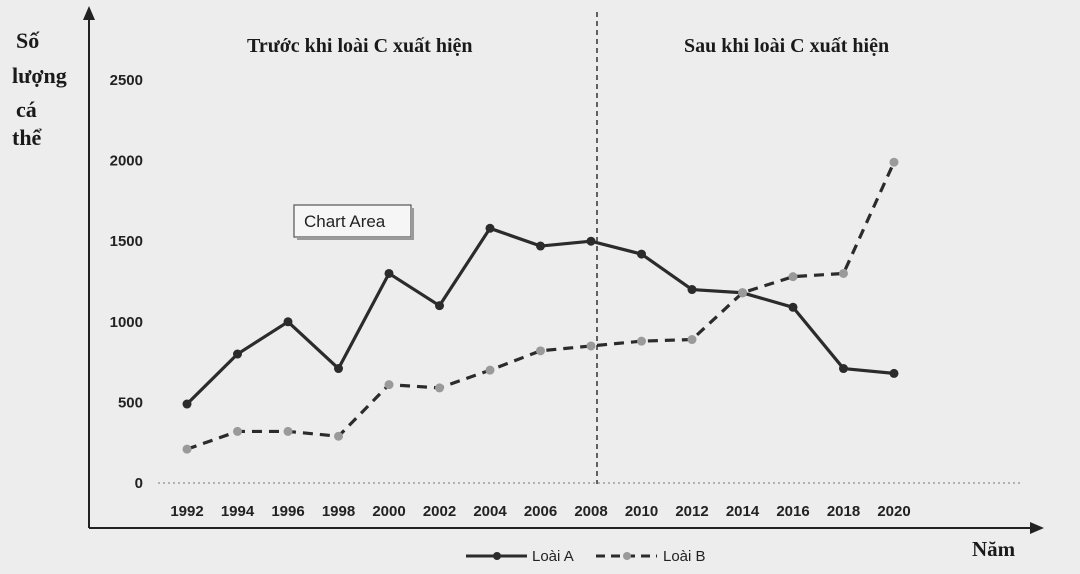  I want to click on svg-text: cá, so click(26, 109).